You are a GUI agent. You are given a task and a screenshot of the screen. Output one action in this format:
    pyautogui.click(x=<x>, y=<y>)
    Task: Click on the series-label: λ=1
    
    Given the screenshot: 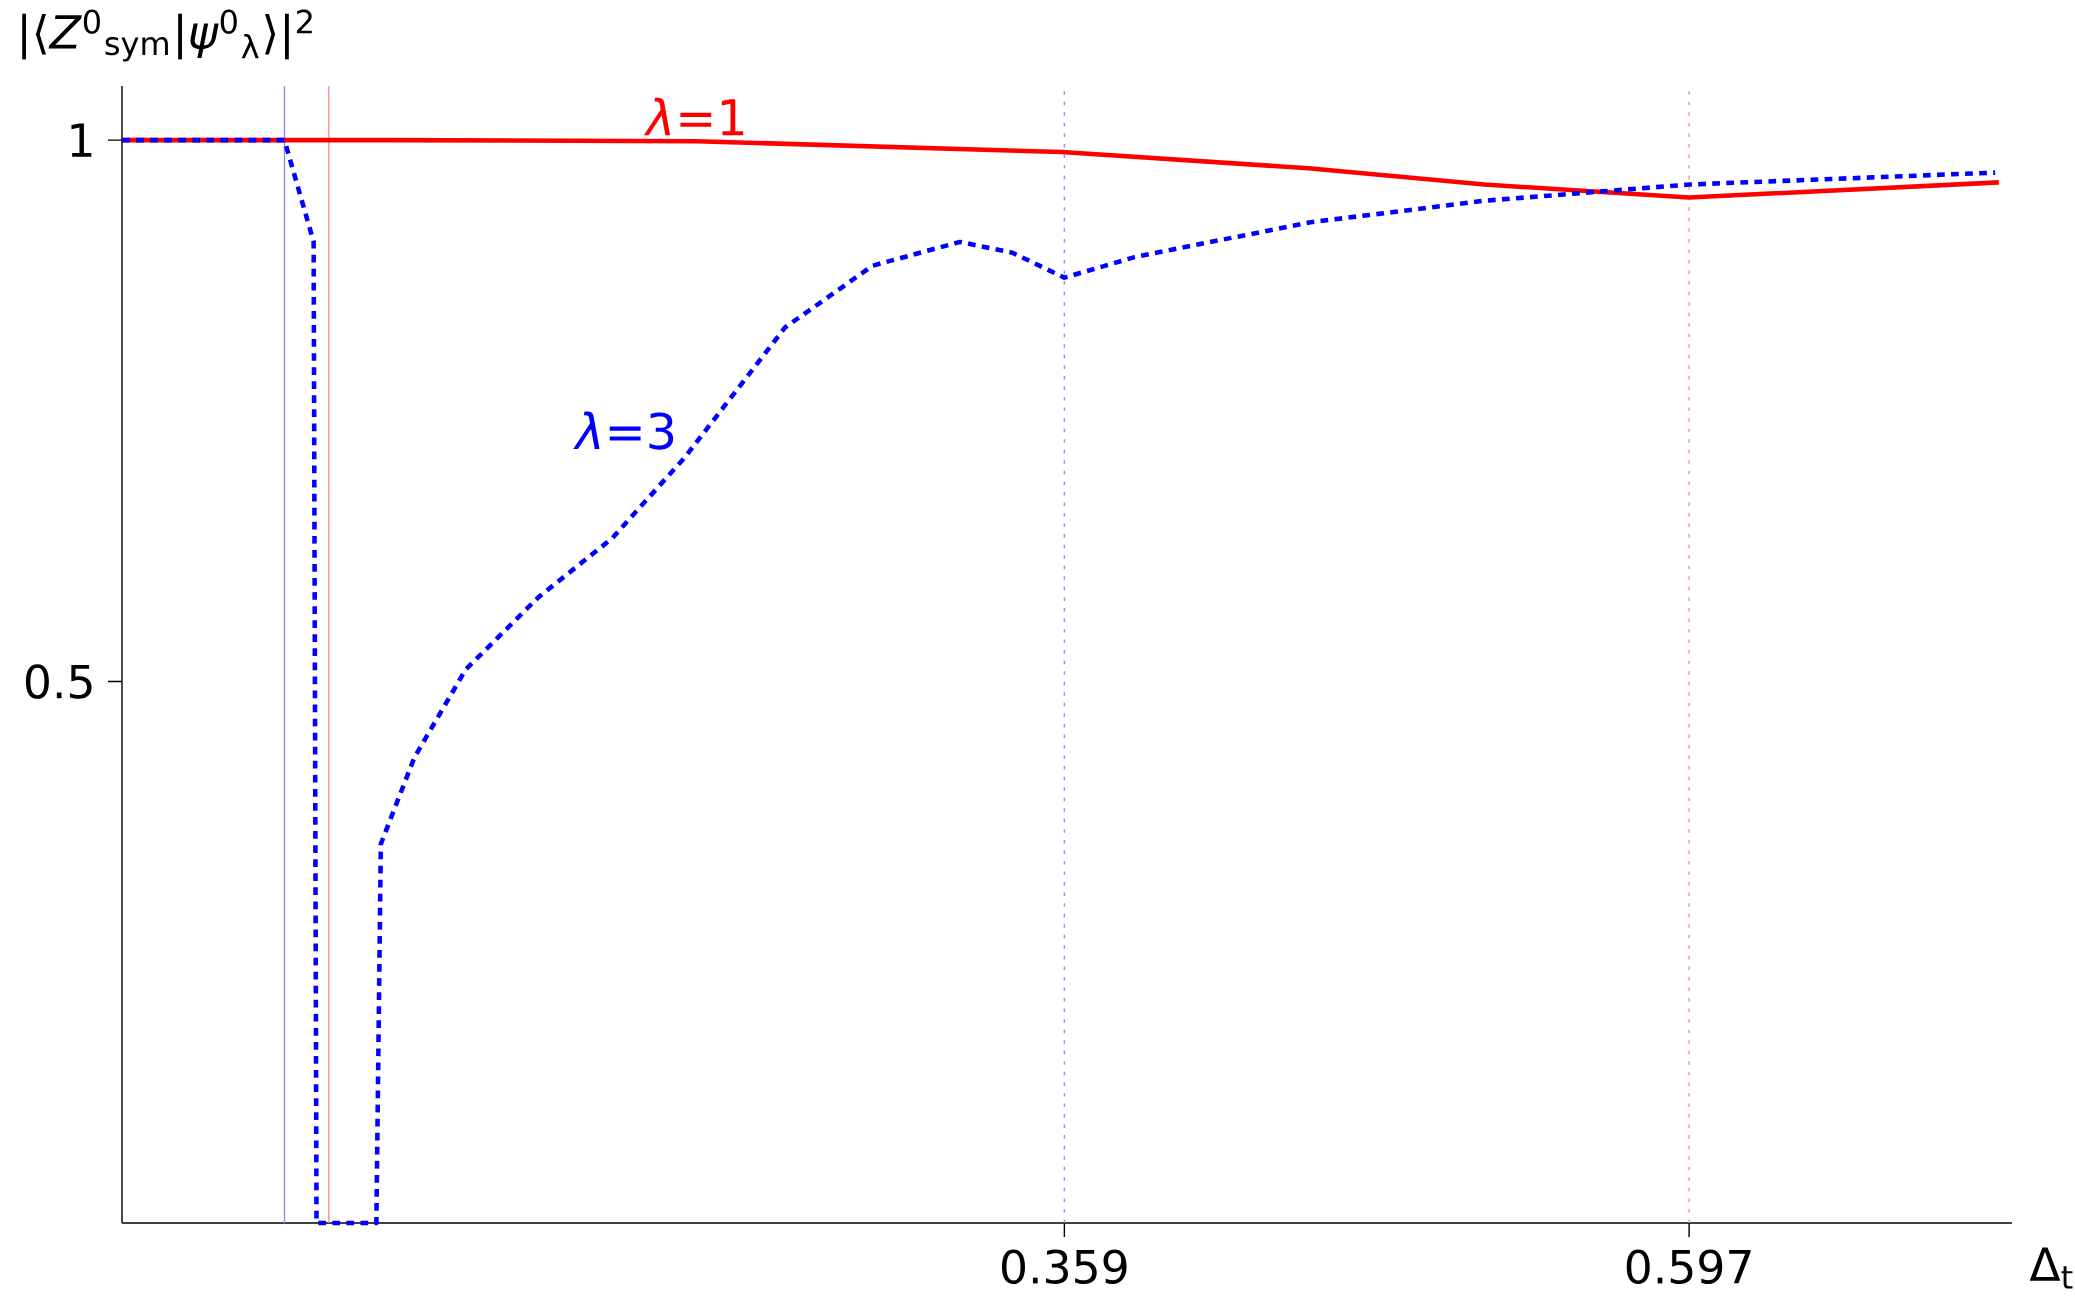 What is the action you would take?
    pyautogui.click(x=693, y=116)
    